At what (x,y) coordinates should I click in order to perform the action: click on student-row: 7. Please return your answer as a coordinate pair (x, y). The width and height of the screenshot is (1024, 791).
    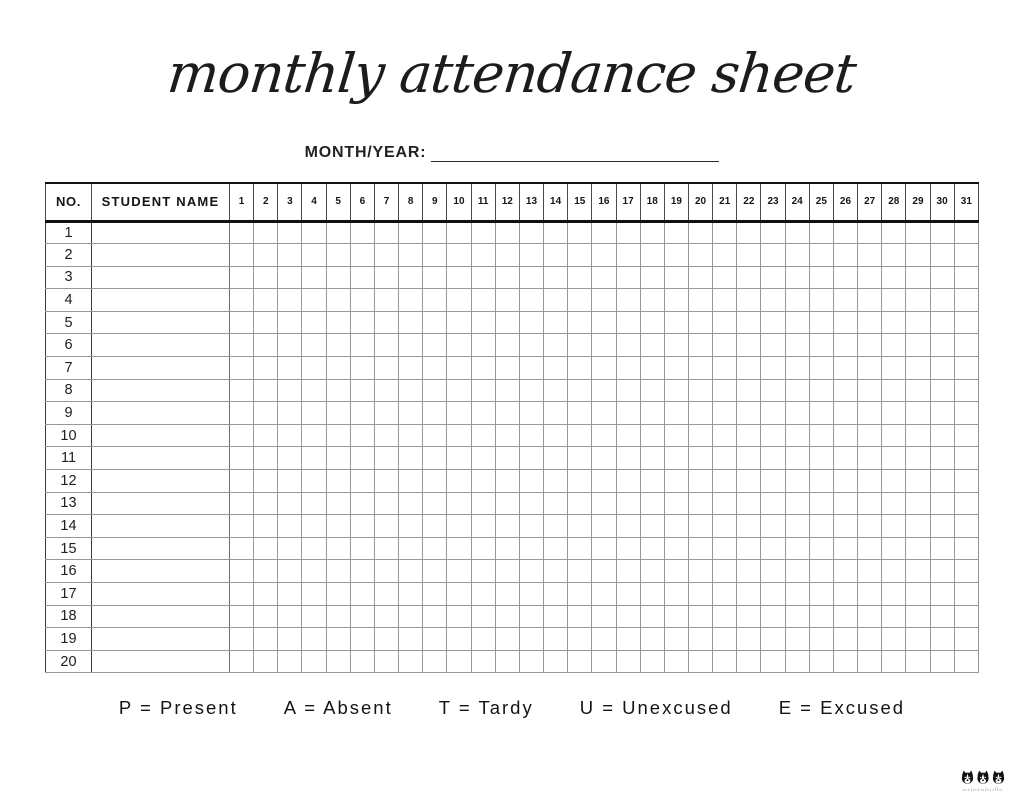
    Looking at the image, I should click on (512, 368).